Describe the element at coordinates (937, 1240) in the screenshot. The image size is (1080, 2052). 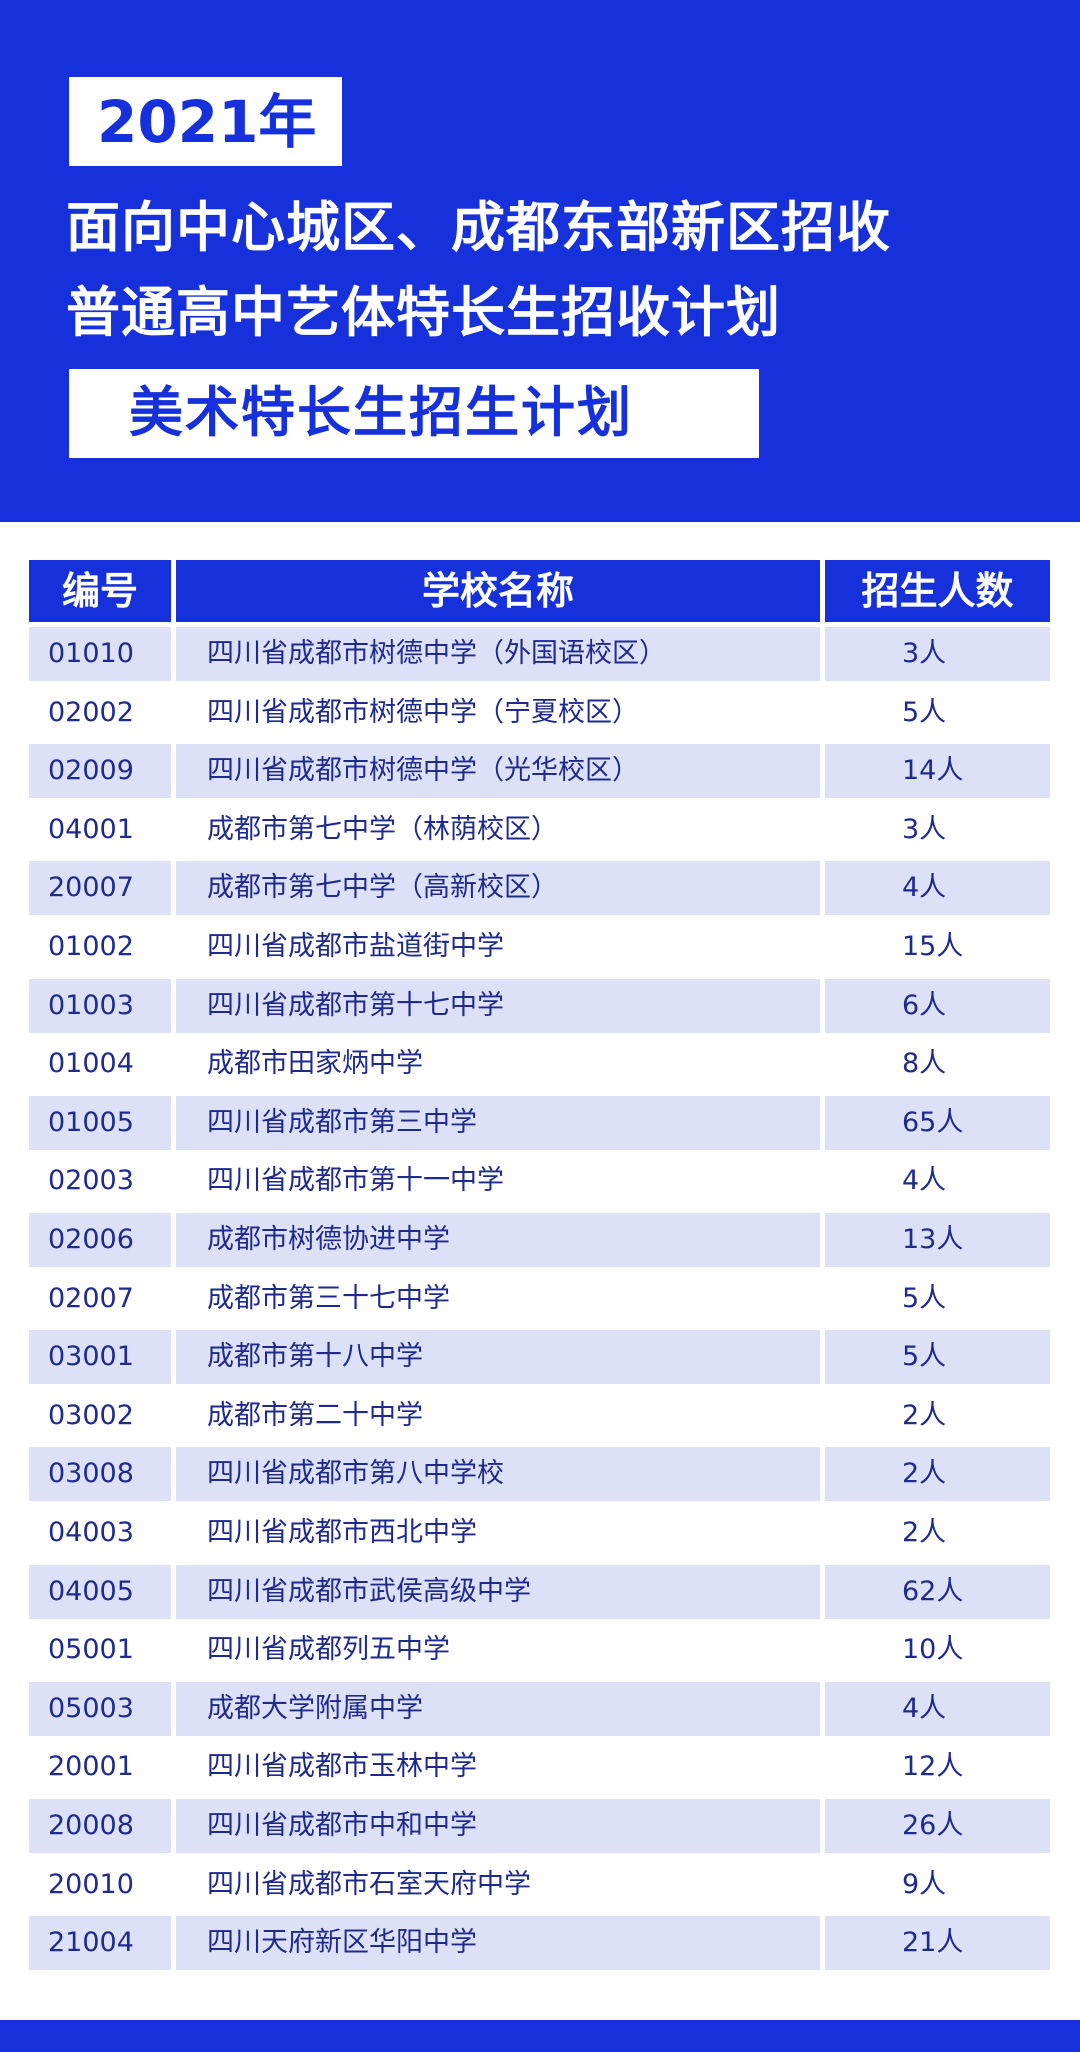
I see `enrollment-count-cell: 13人` at that location.